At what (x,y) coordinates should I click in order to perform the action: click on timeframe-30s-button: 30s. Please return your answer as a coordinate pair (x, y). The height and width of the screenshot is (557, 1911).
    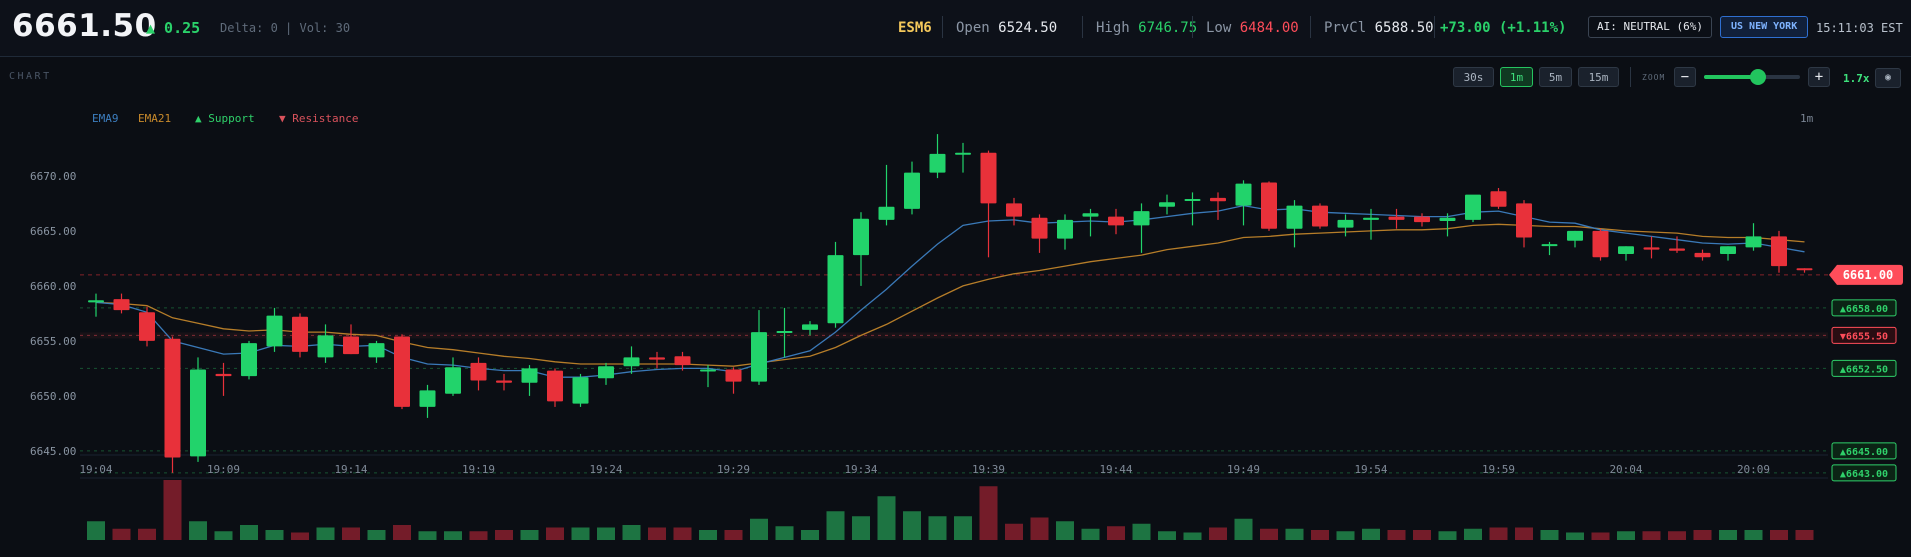
    Looking at the image, I should click on (1473, 77).